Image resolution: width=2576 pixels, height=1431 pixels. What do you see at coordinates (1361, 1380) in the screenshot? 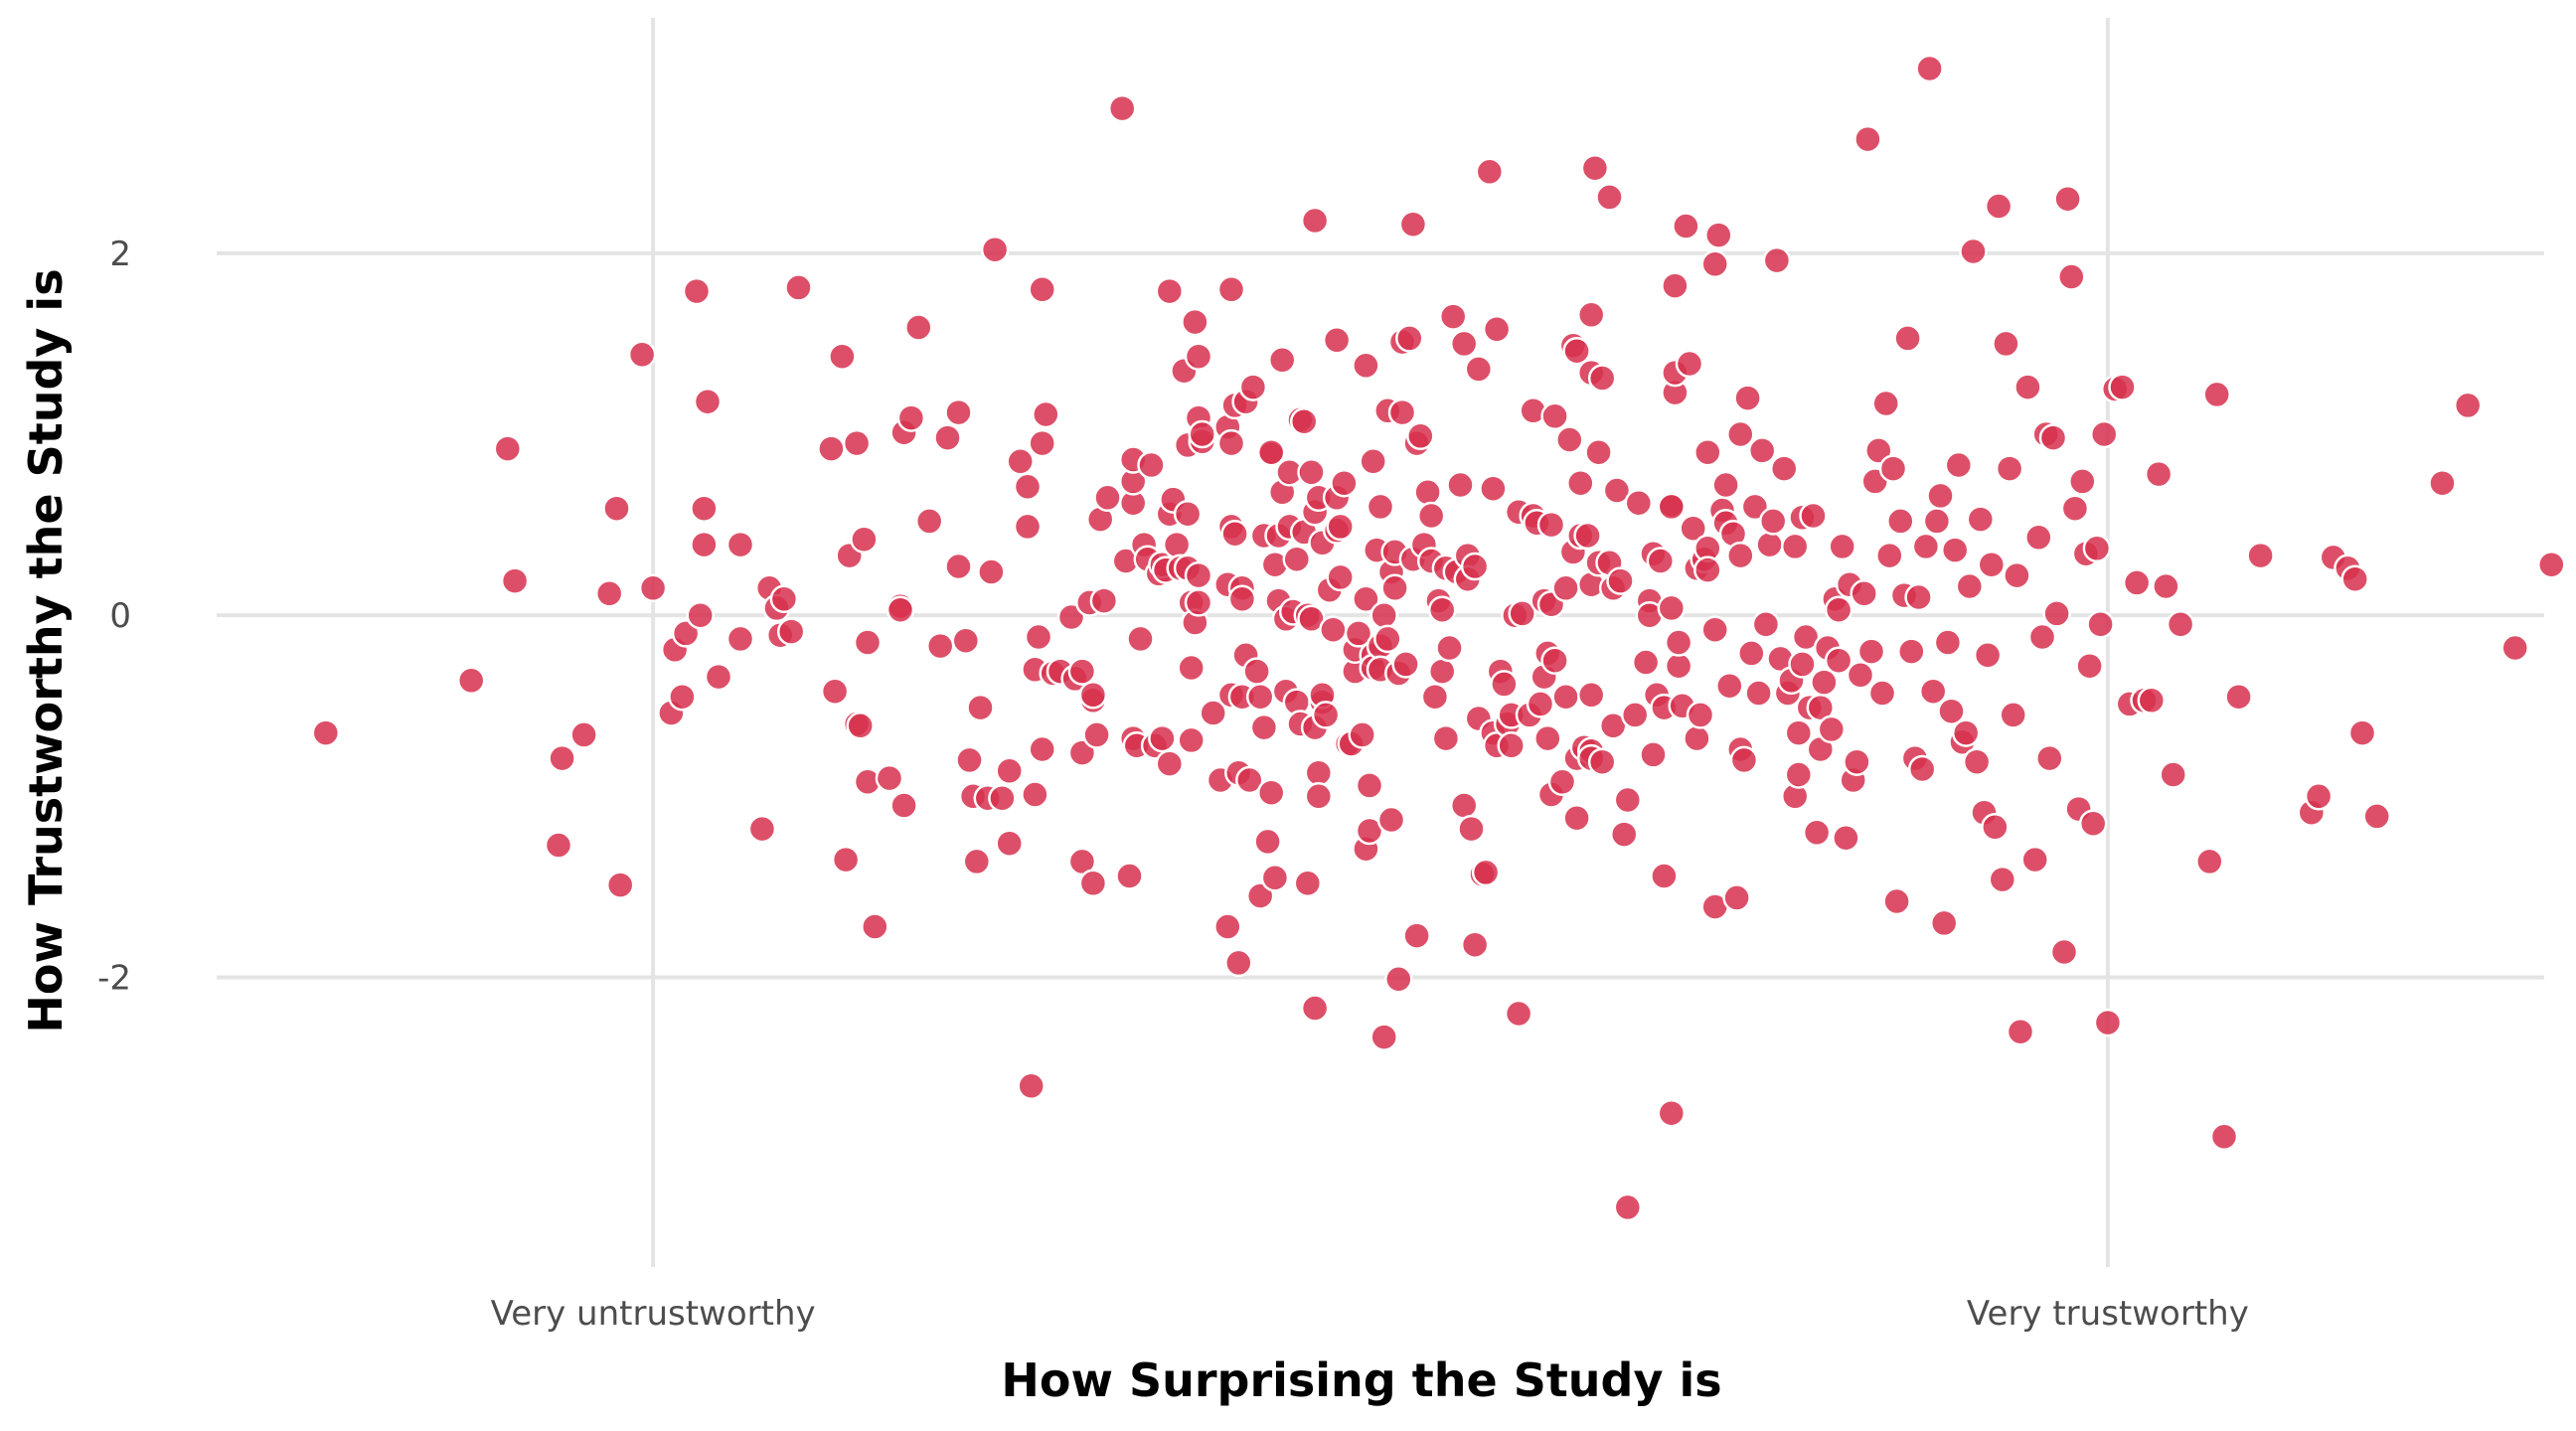
I see `x-axis-title: How Surprising the Study is` at bounding box center [1361, 1380].